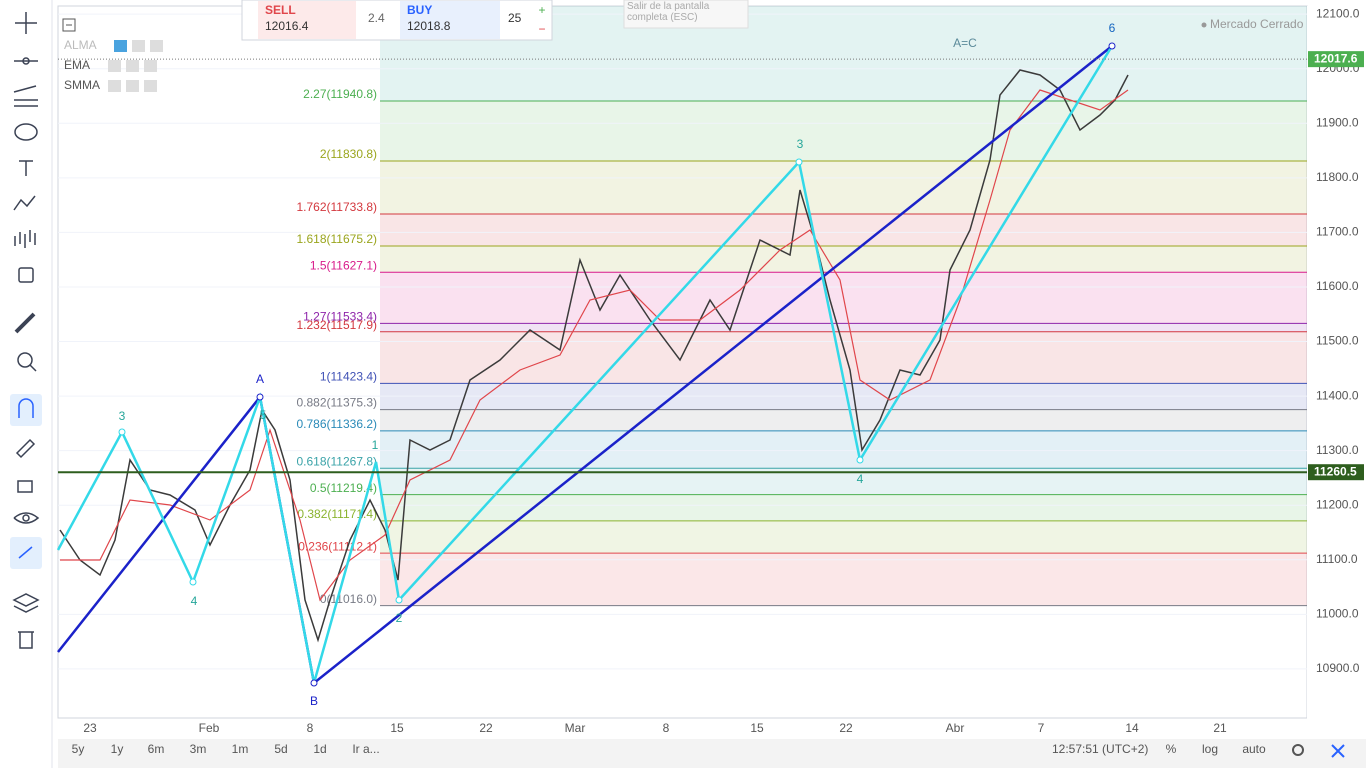  Describe the element at coordinates (1338, 751) in the screenshot. I see `fullscreen-button` at that location.